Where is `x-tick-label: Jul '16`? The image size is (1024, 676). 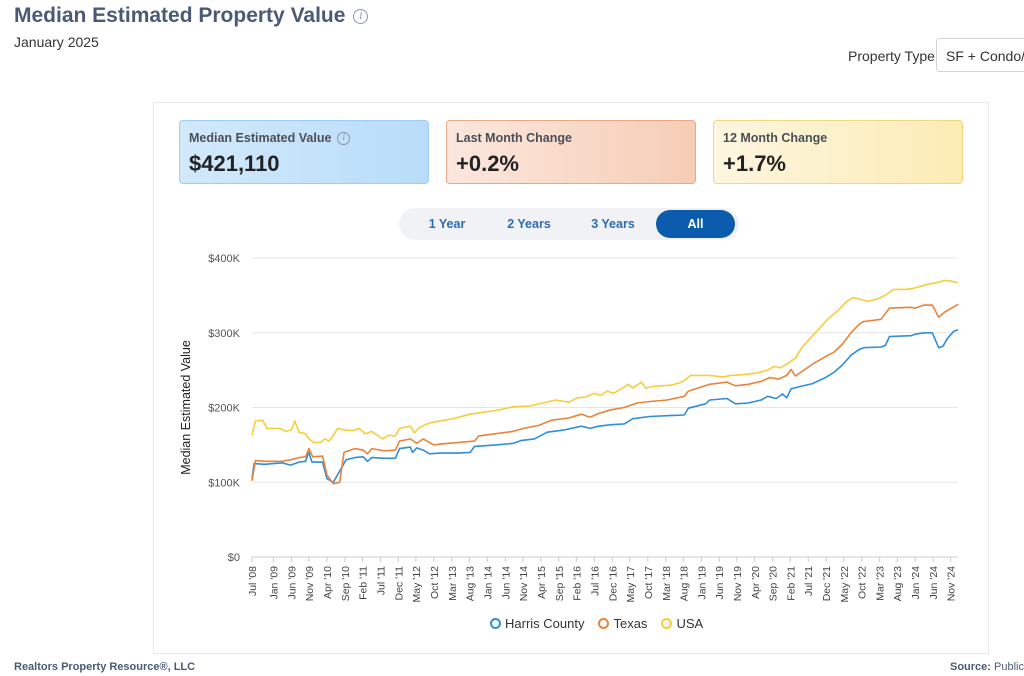
x-tick-label: Jul '16 is located at coordinates (595, 581).